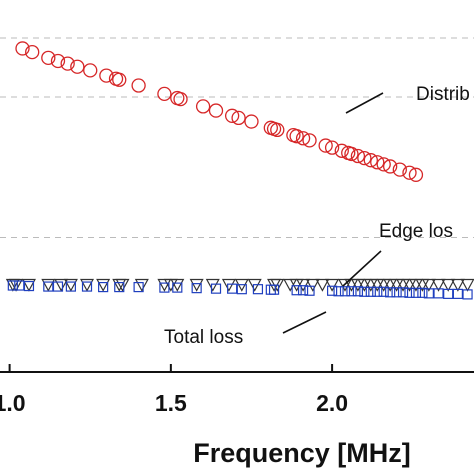 The image size is (474, 474). Describe the element at coordinates (302, 453) in the screenshot. I see `x-axis-label: Frequency [MHz]` at that location.